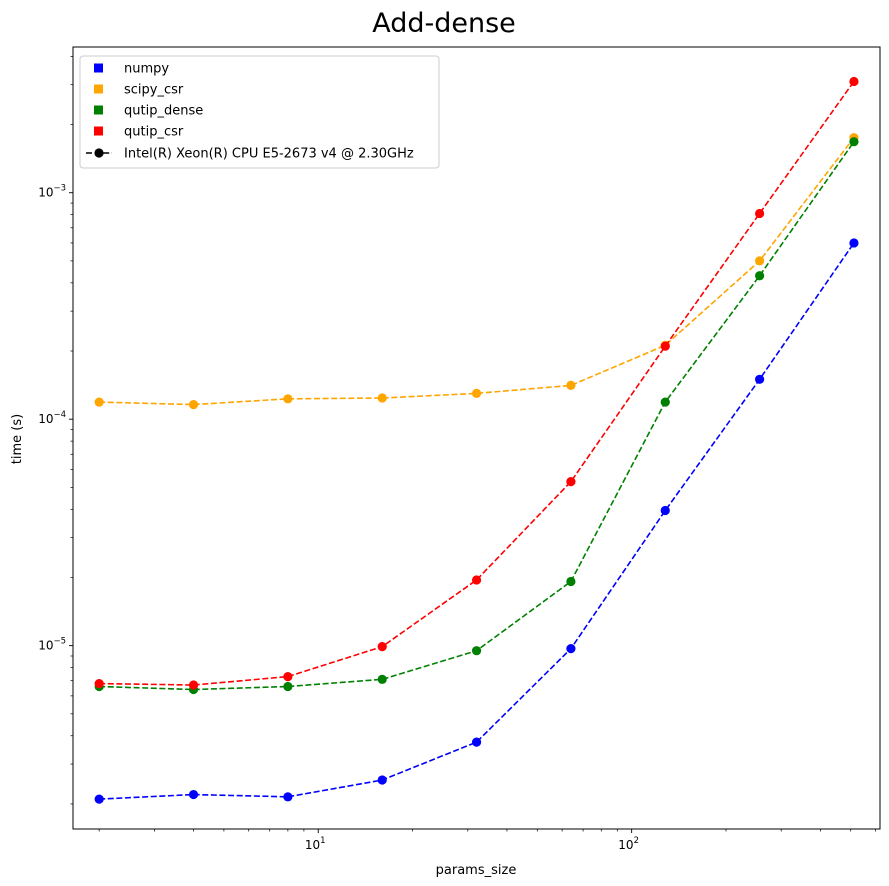 This screenshot has height=886, width=889. Describe the element at coordinates (98, 68) in the screenshot. I see `legend-marker-numpy` at that location.